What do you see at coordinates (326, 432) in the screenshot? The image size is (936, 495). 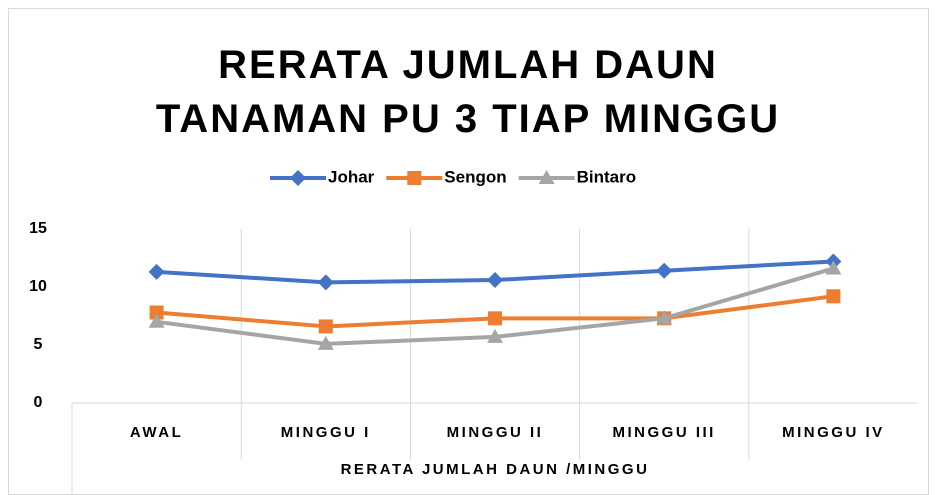 I see `x-tick-label: MINGGU I` at bounding box center [326, 432].